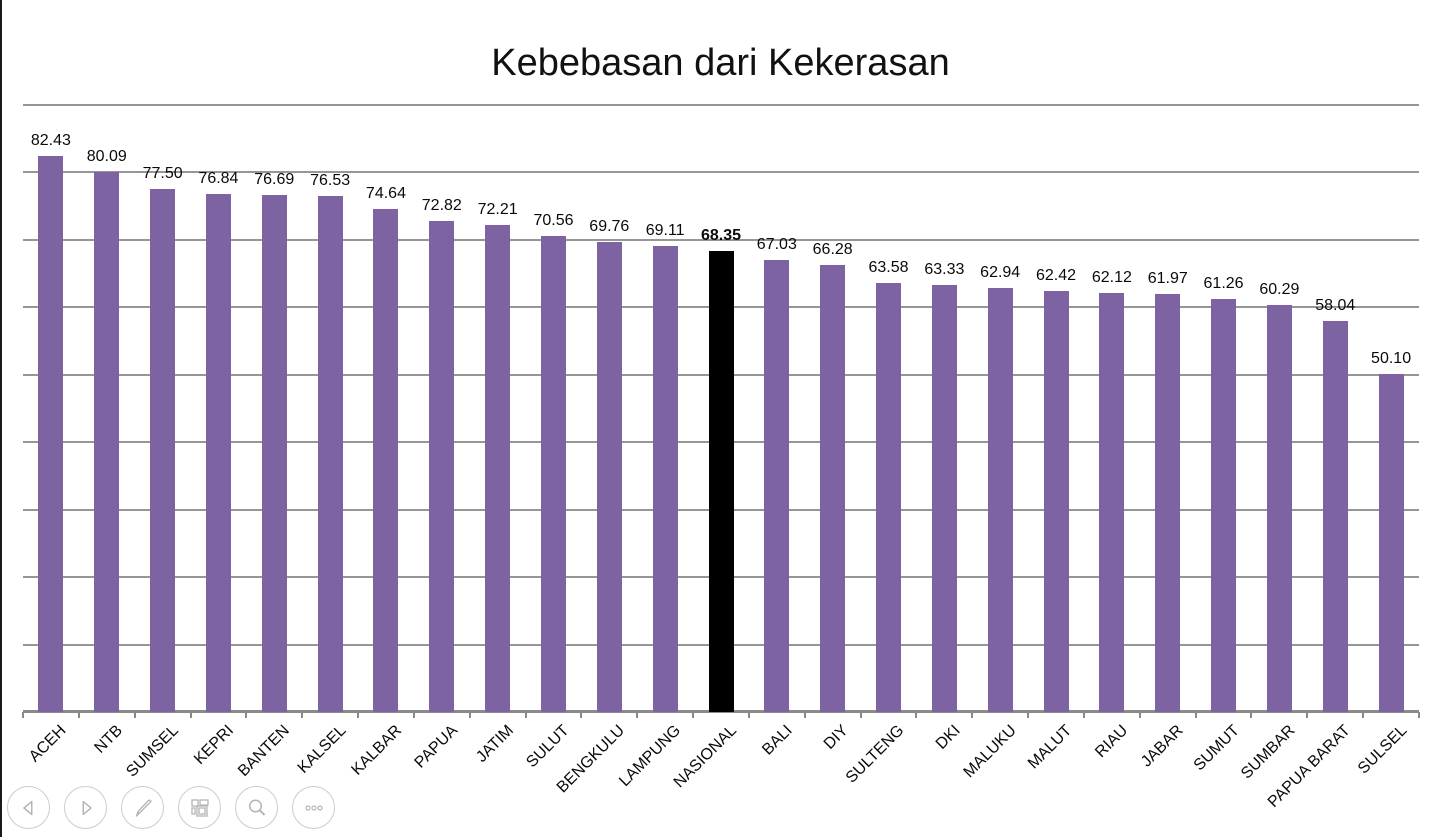 The image size is (1441, 837). I want to click on see-all-slides-button, so click(199, 807).